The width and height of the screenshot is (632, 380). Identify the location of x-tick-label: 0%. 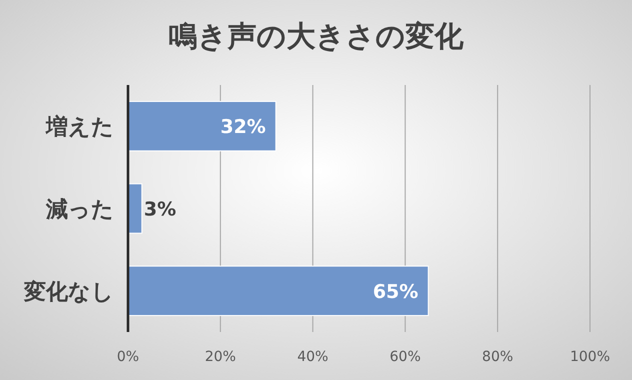
(128, 357).